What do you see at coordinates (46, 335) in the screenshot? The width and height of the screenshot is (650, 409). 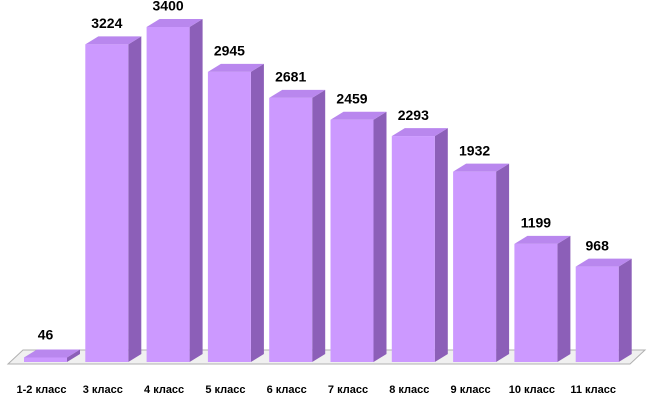 I see `value-label: 46` at bounding box center [46, 335].